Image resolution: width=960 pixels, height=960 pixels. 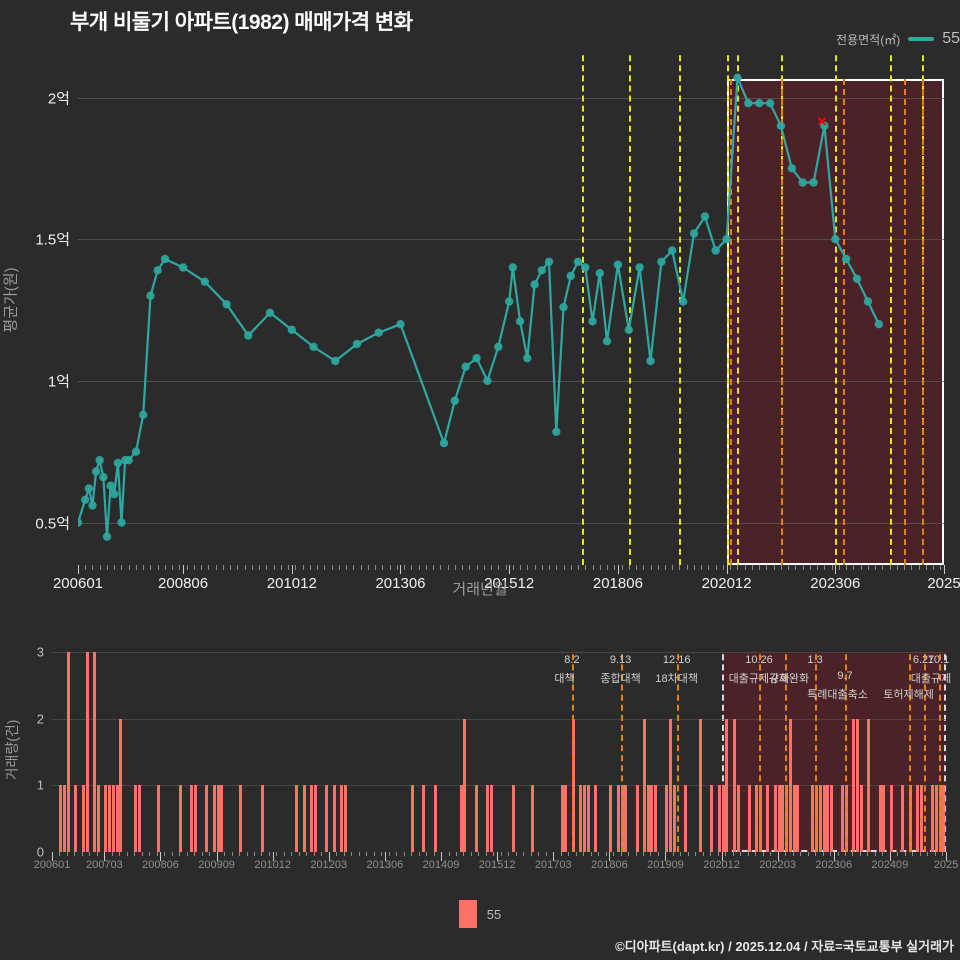 What do you see at coordinates (833, 752) in the screenshot?
I see `volume-highlight-region` at bounding box center [833, 752].